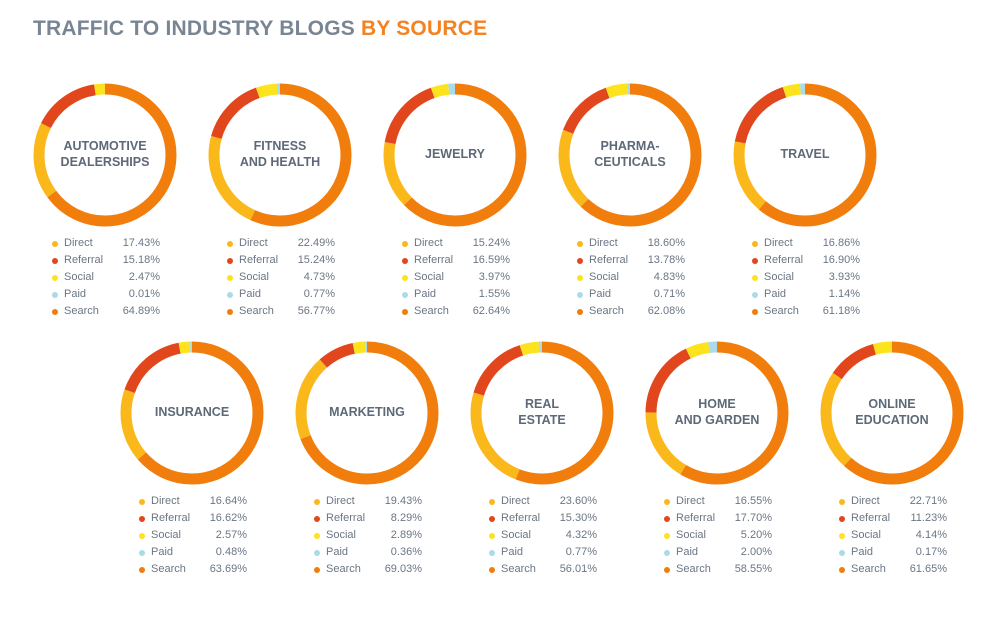 Image resolution: width=1000 pixels, height=622 pixels. What do you see at coordinates (553, 535) in the screenshot?
I see `legend-row-social: Social 4.32%` at bounding box center [553, 535].